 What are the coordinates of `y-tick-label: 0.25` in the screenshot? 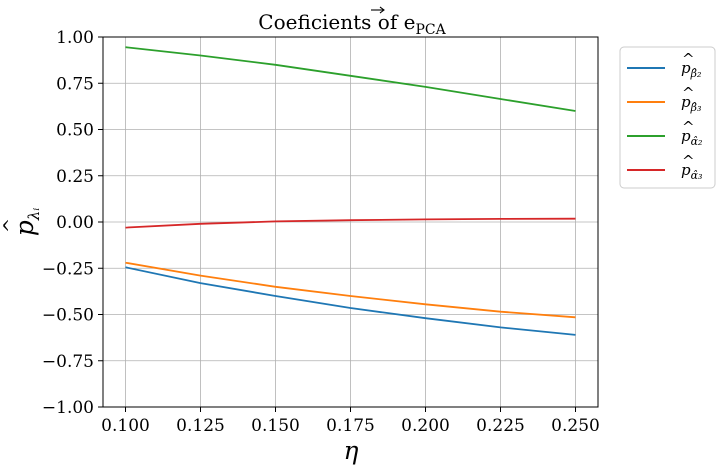 It's located at (75, 177).